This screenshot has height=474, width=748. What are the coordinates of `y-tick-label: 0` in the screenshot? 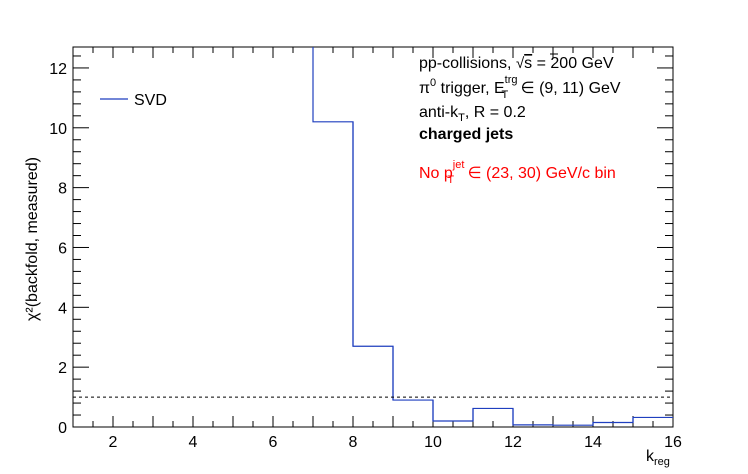 It's located at (62, 428).